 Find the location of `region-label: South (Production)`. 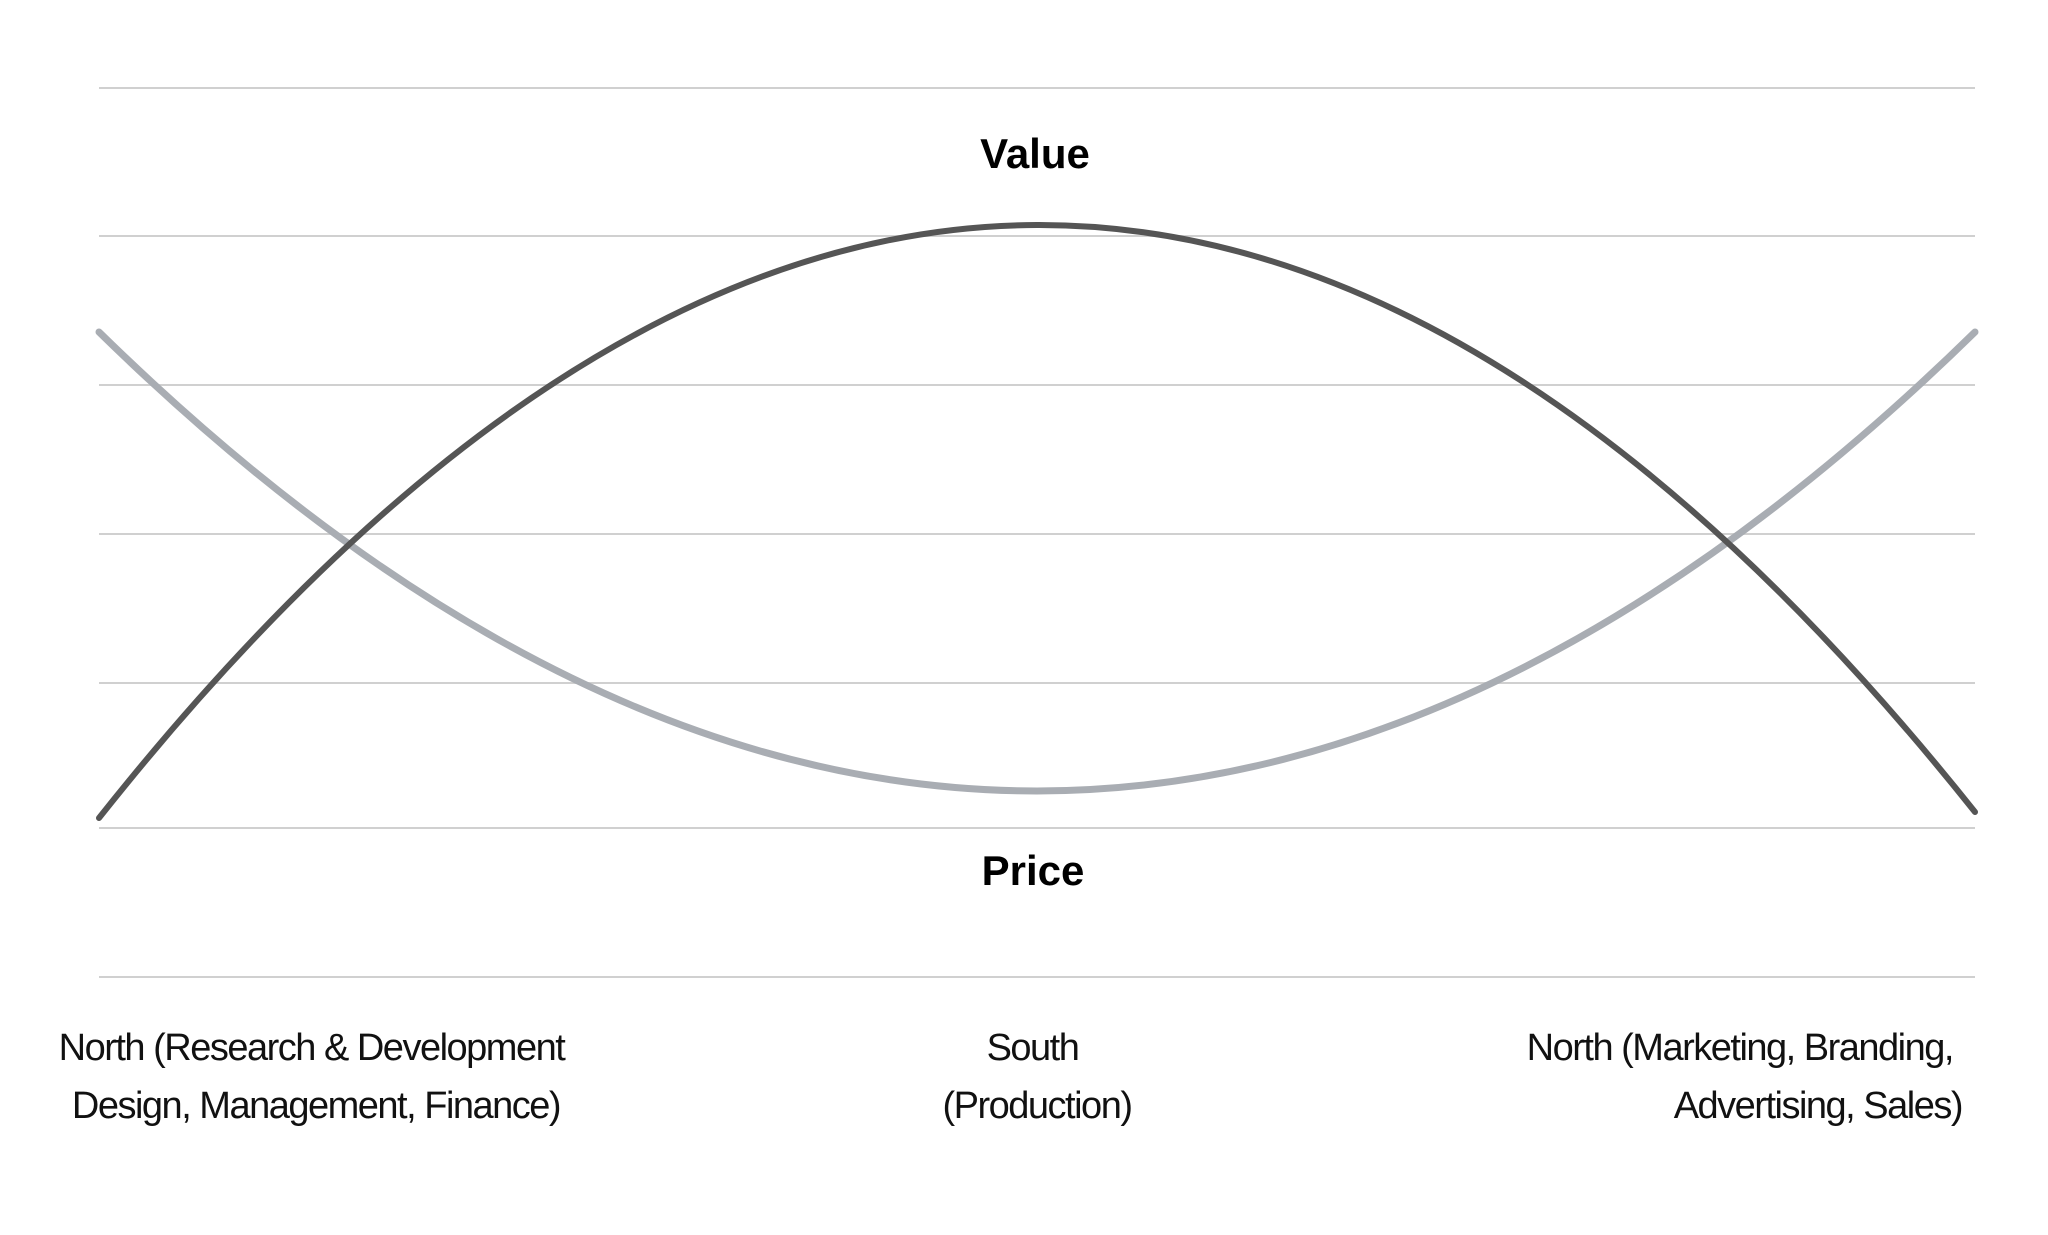

region-label: South (Production) is located at coordinates (1037, 1077).